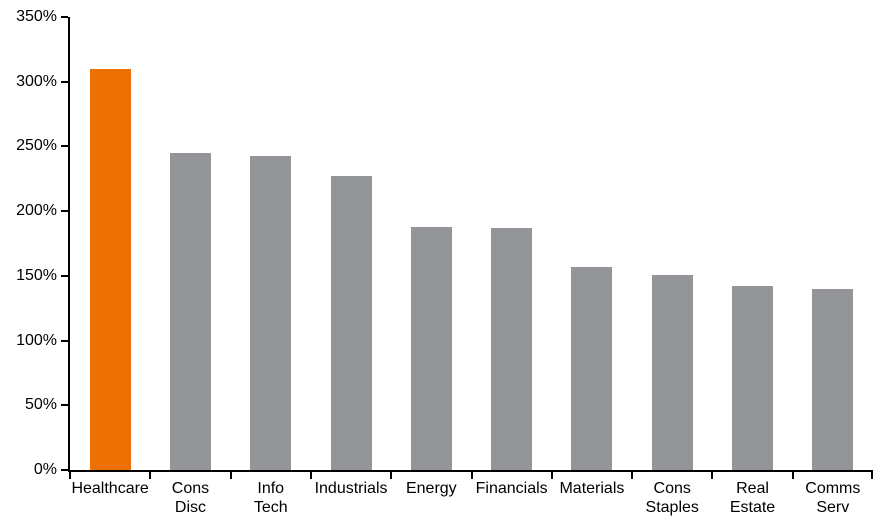  What do you see at coordinates (752, 378) in the screenshot?
I see `bar-real-estate` at bounding box center [752, 378].